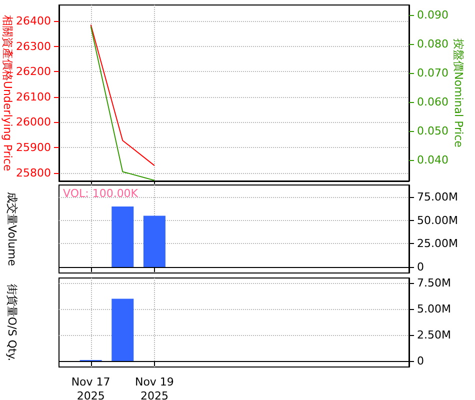 The width and height of the screenshot is (475, 400). What do you see at coordinates (432, 15) in the screenshot?
I see `y2-tick-label: 0.090` at bounding box center [432, 15].